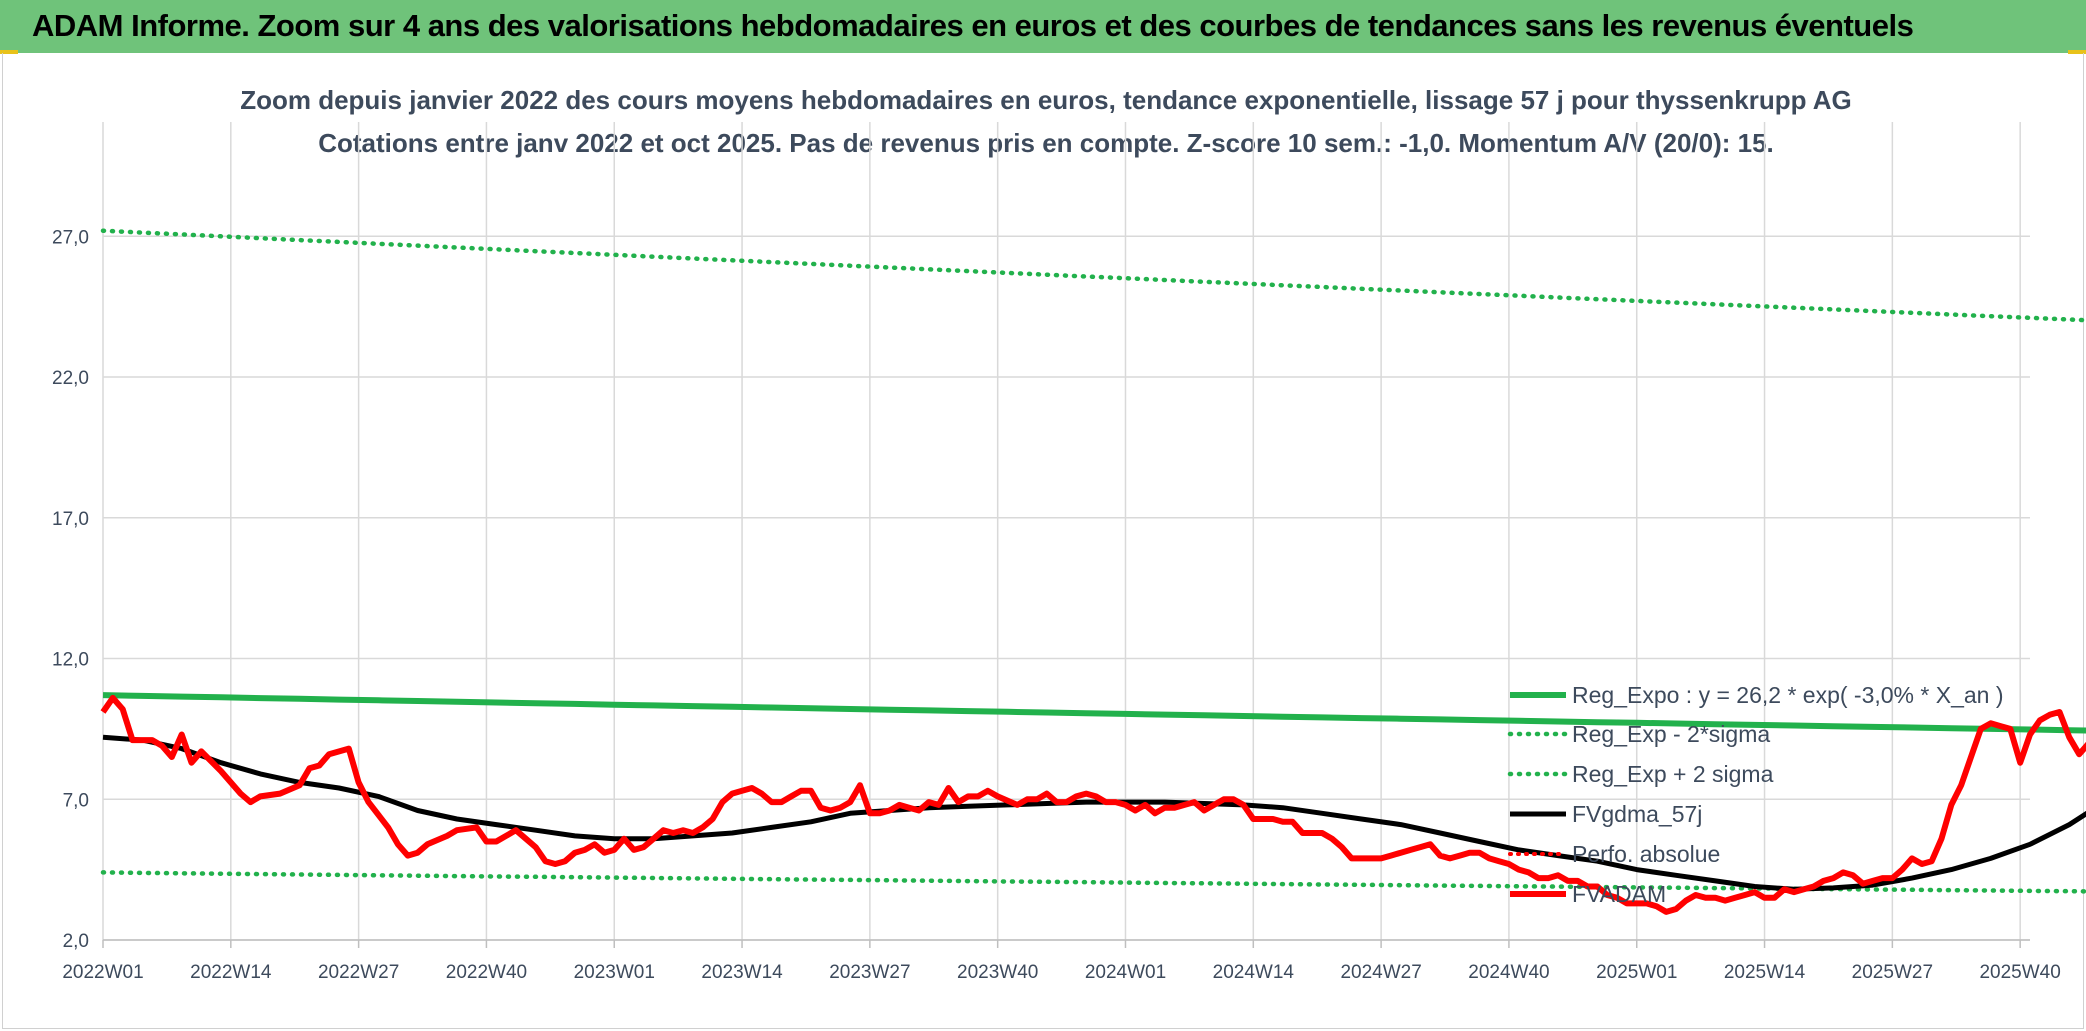 This screenshot has height=1031, width=2086. What do you see at coordinates (70, 589) in the screenshot?
I see `y-axis-ticks: 2,0 7,0 12,0 17,0 22,0 27,0` at bounding box center [70, 589].